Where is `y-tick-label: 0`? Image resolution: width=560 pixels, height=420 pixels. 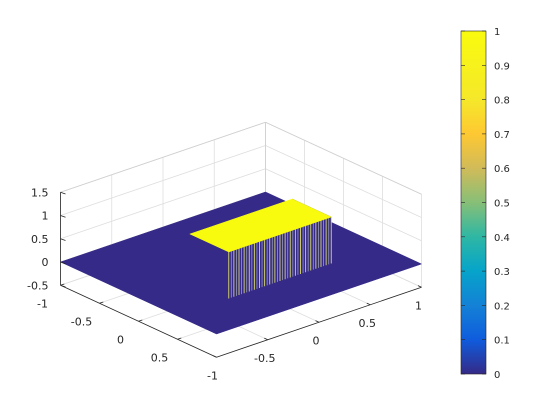 y-tick-label: 0 is located at coordinates (120, 339).